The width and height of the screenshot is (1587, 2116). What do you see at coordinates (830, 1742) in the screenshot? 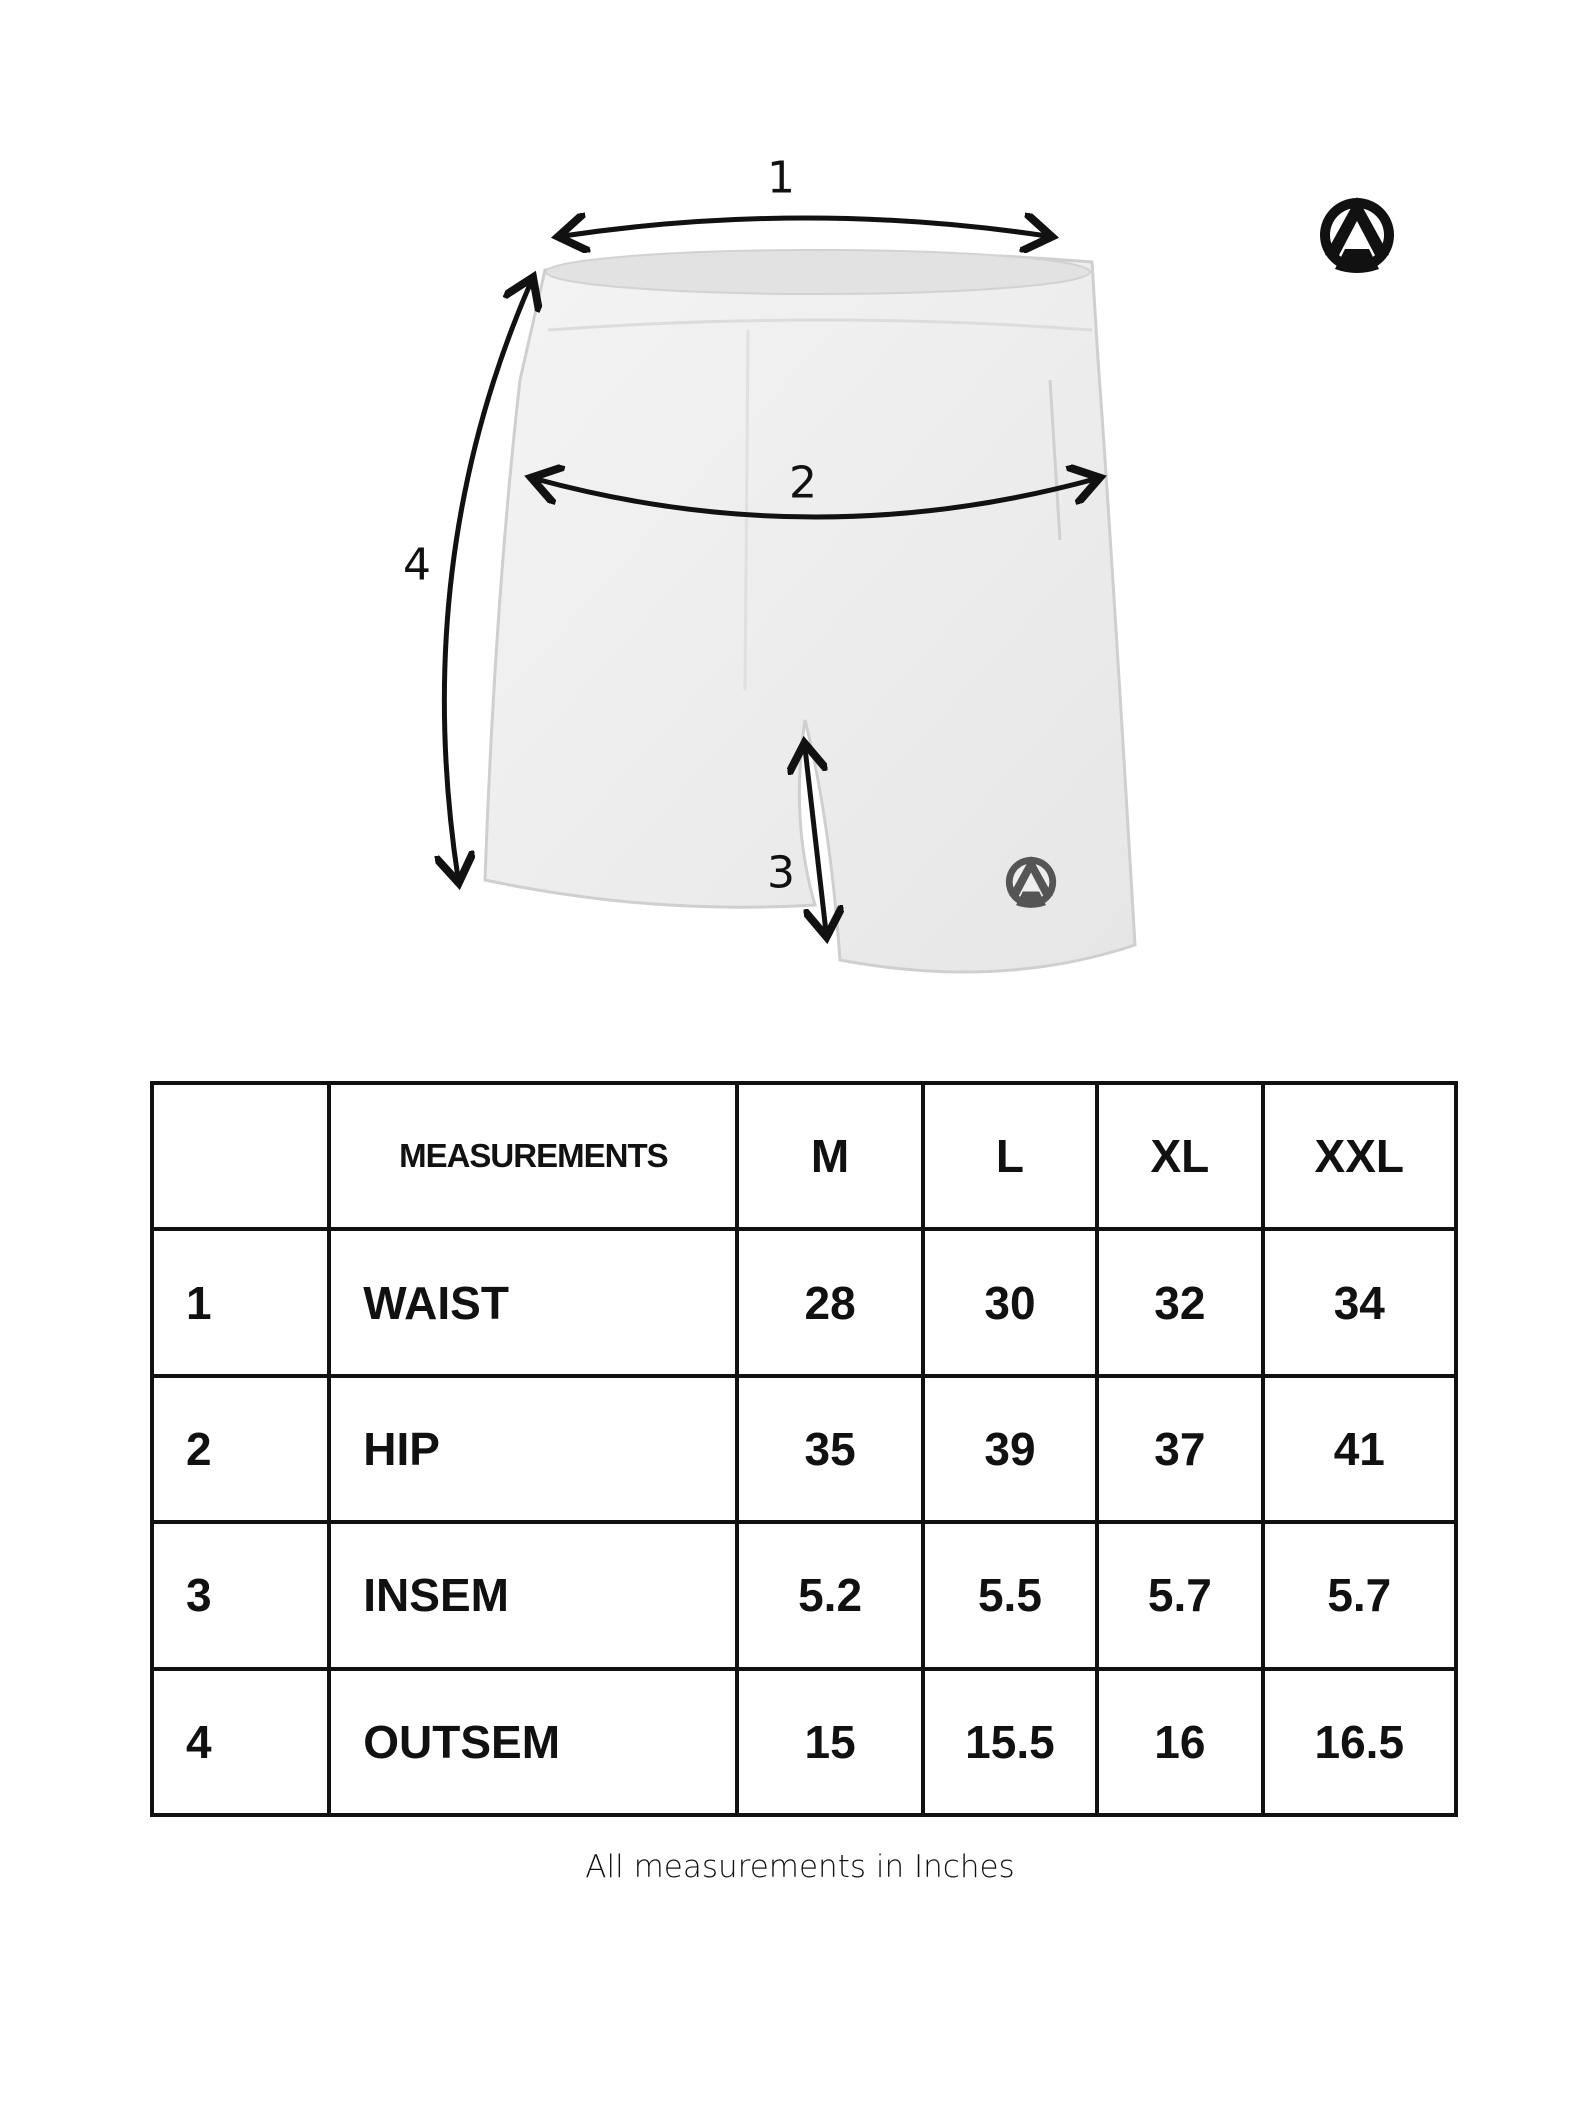
I see `cell: 15` at bounding box center [830, 1742].